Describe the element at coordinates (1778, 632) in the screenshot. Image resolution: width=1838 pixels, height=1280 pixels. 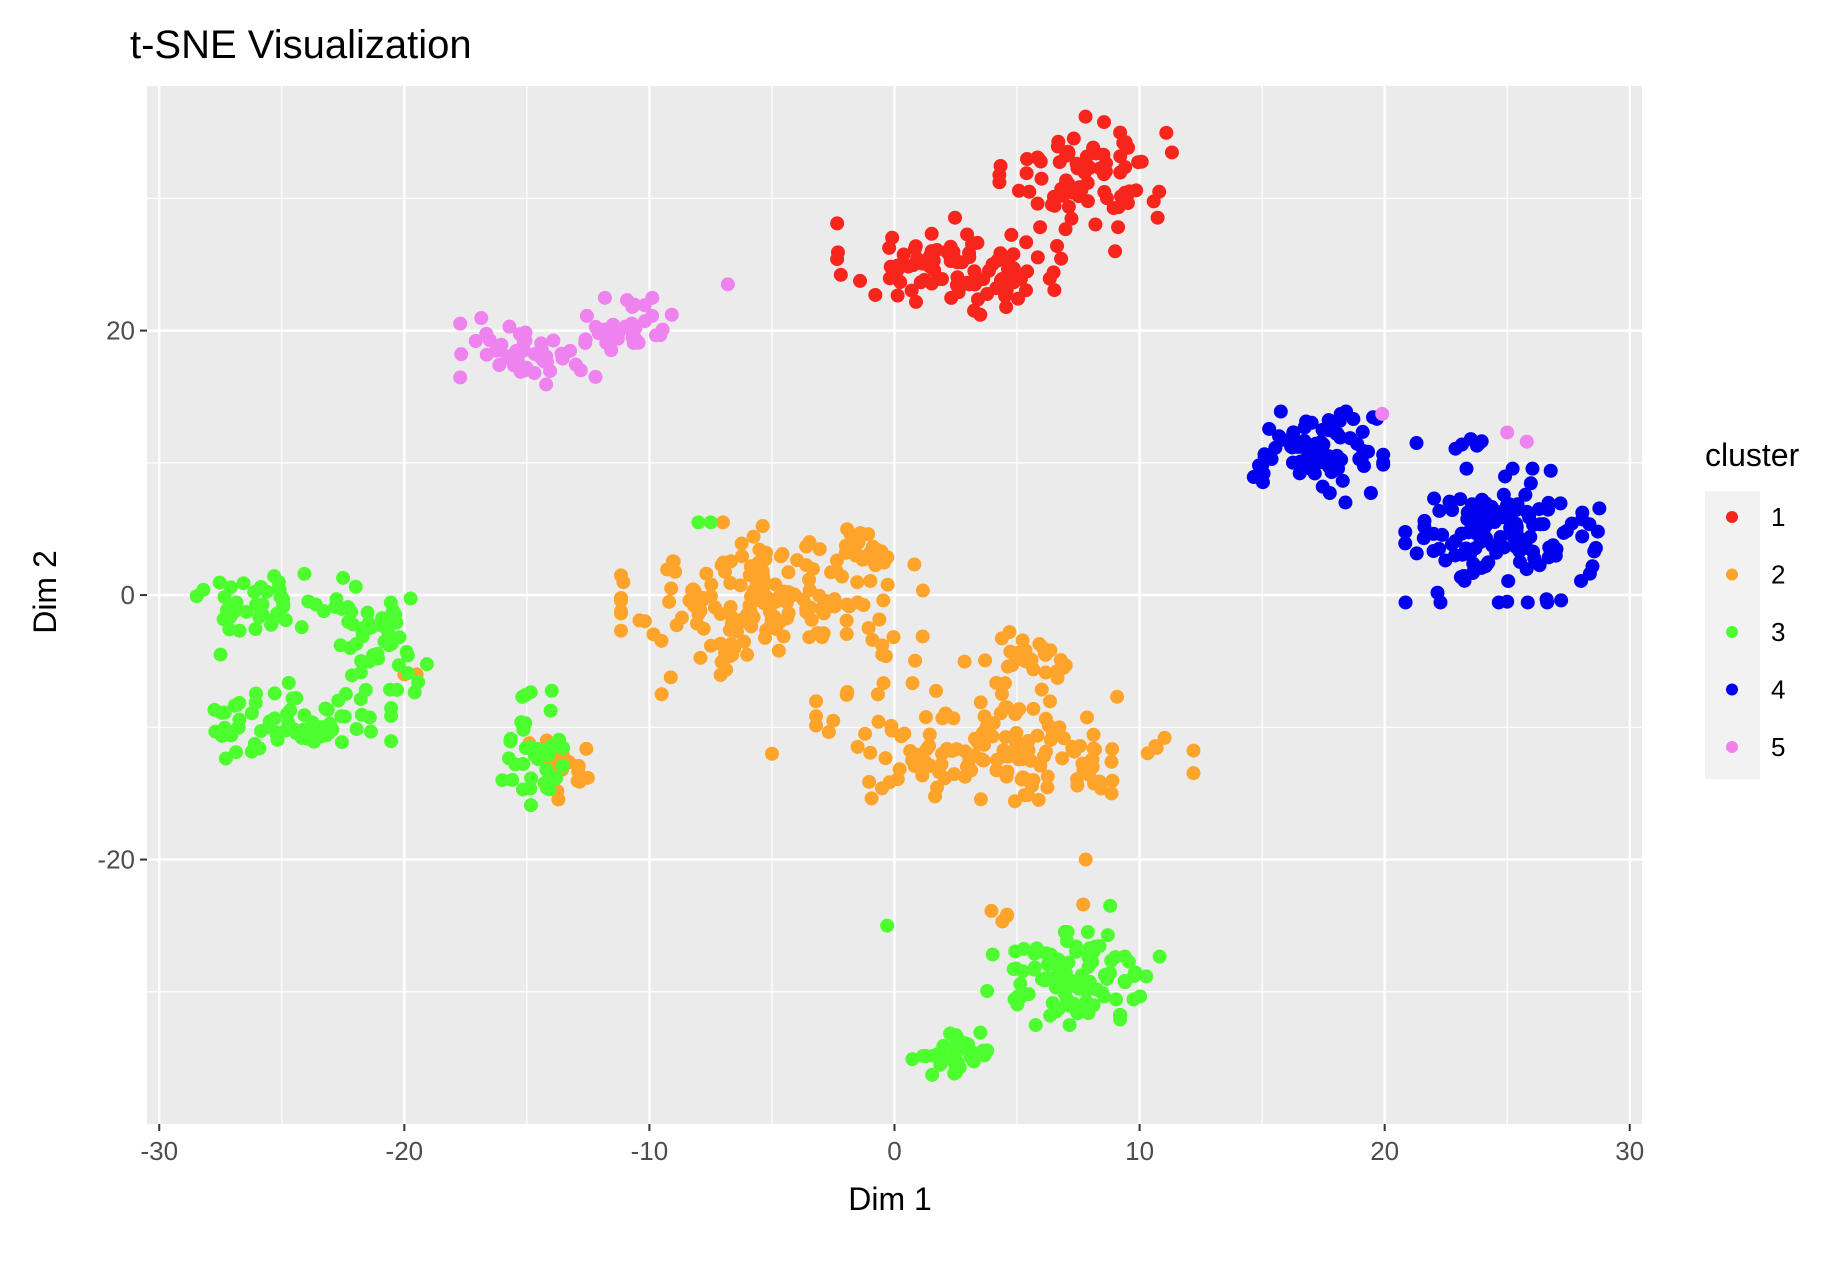
I see `legend-label-3: 3` at that location.